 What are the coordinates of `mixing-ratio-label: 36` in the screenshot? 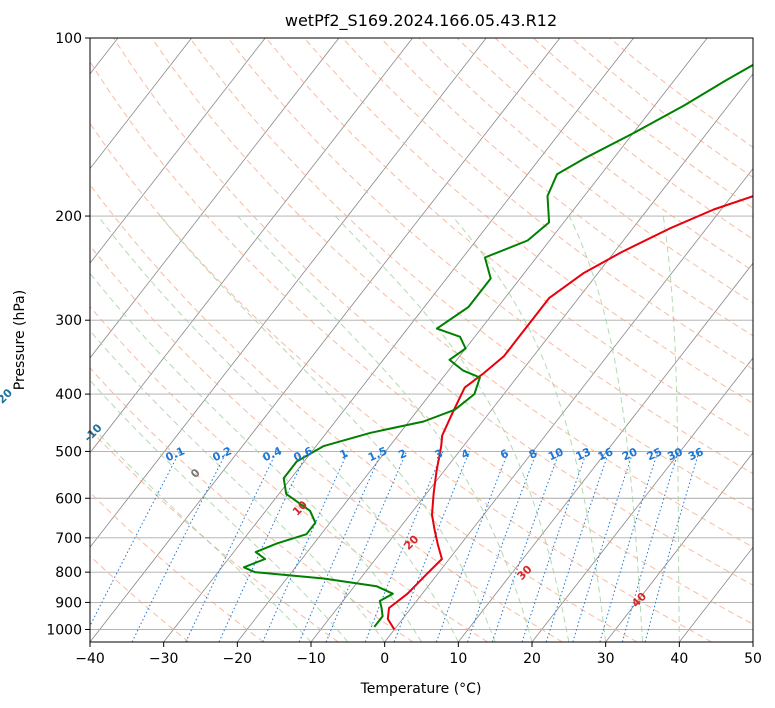 It's located at (696, 454).